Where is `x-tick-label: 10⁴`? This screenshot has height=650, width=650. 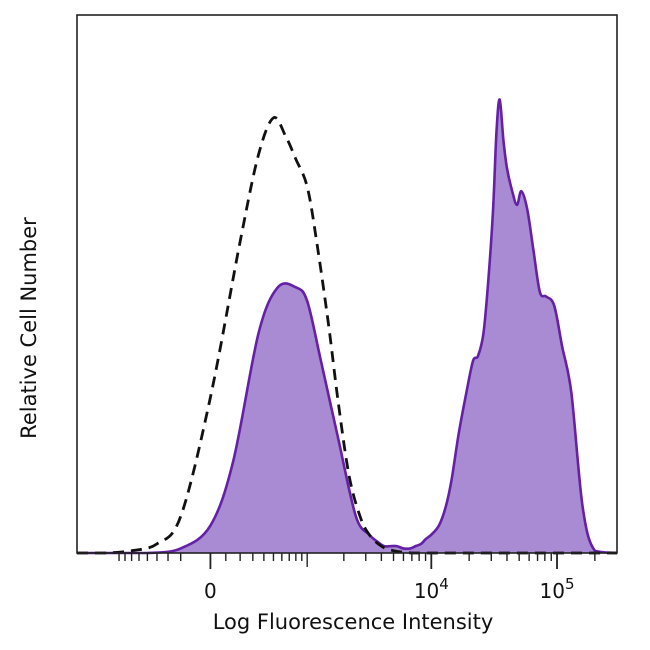 x-tick-label: 10⁴ is located at coordinates (431, 589).